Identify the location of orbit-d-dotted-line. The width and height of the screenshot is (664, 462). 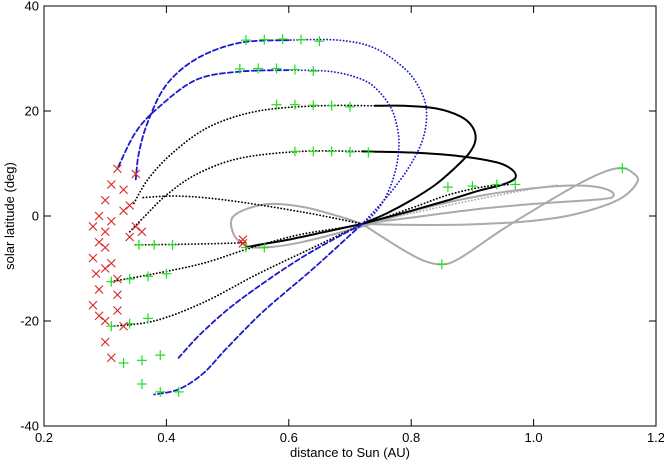
(310, 233).